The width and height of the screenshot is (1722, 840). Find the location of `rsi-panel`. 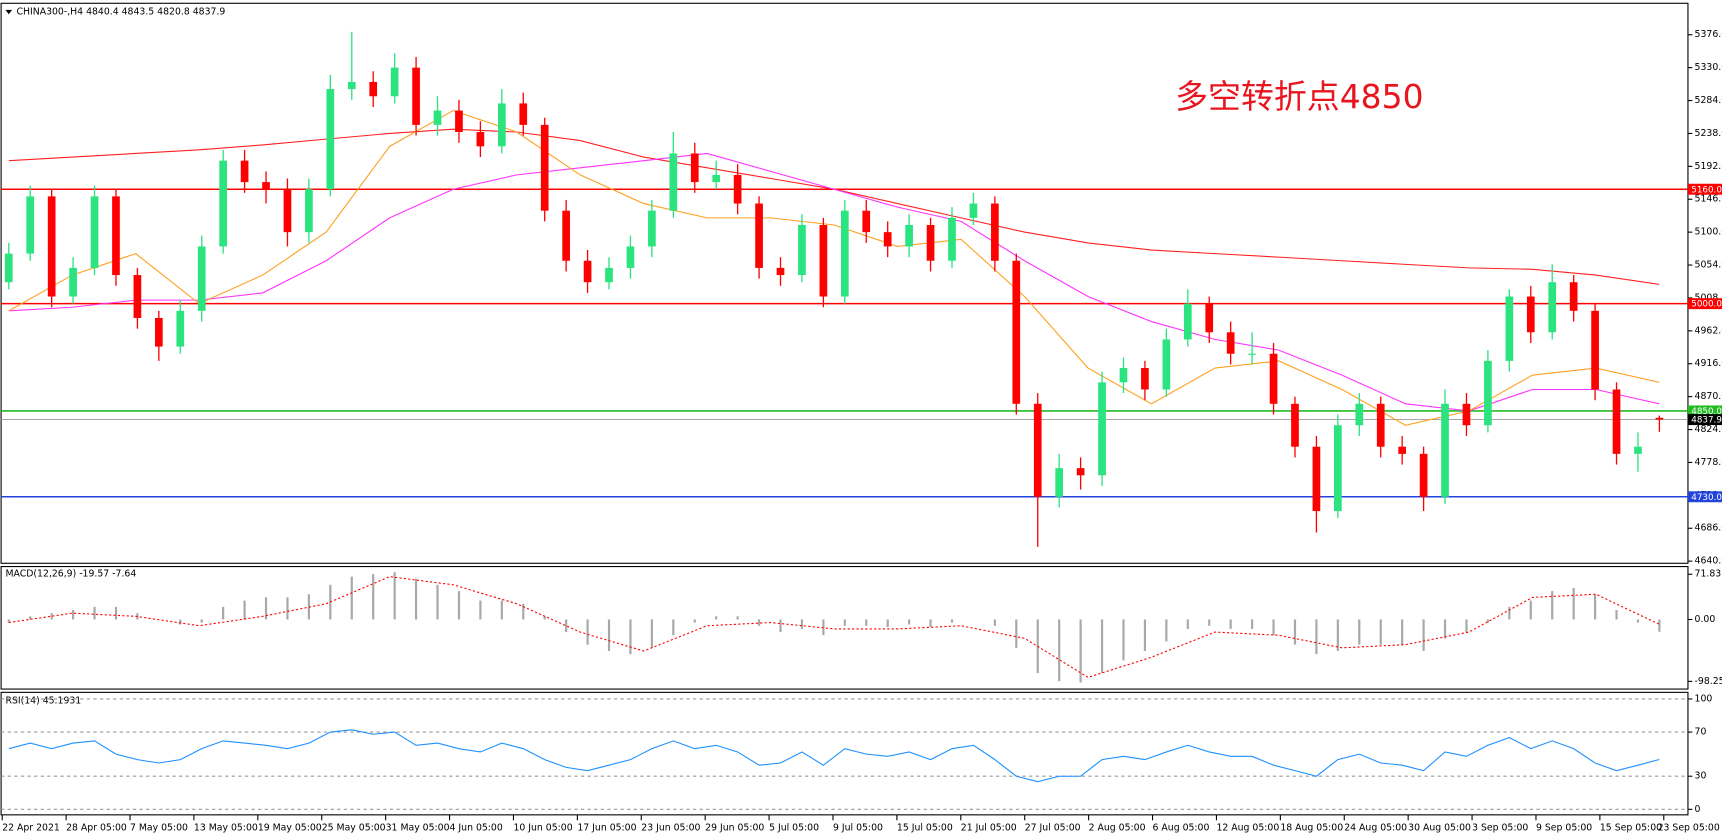

rsi-panel is located at coordinates (844, 753).